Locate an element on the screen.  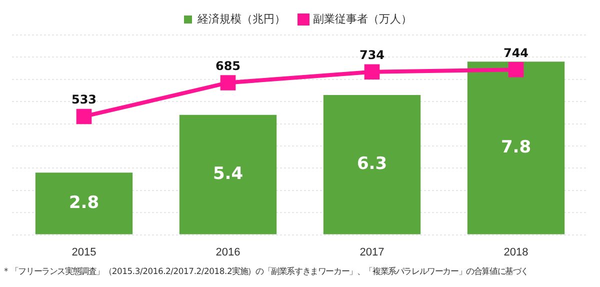
data-label: 734 is located at coordinates (372, 55).